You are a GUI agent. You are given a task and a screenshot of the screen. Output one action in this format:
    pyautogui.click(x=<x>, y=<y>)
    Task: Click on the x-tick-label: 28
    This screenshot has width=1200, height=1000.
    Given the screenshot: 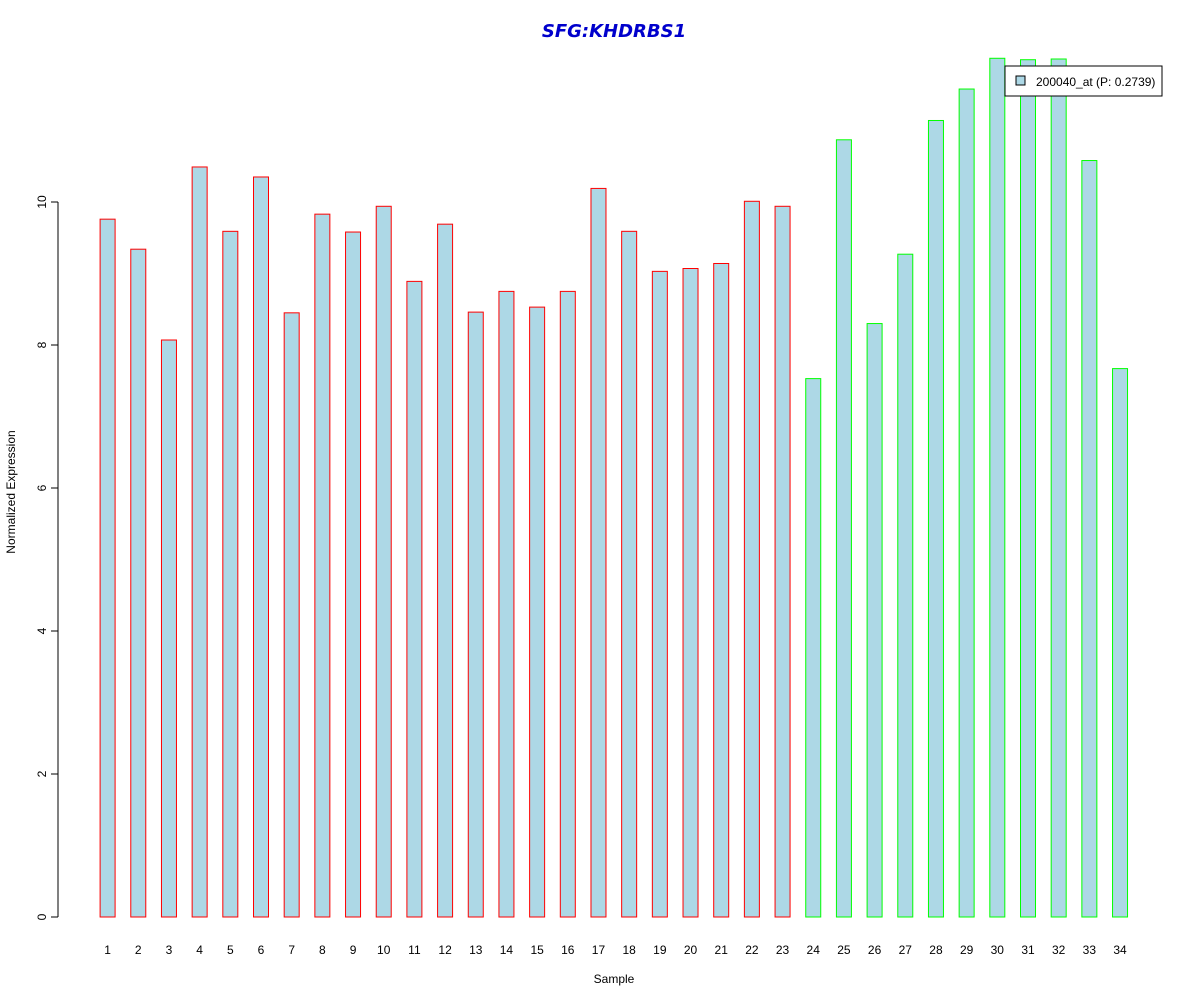 What is the action you would take?
    pyautogui.click(x=936, y=950)
    